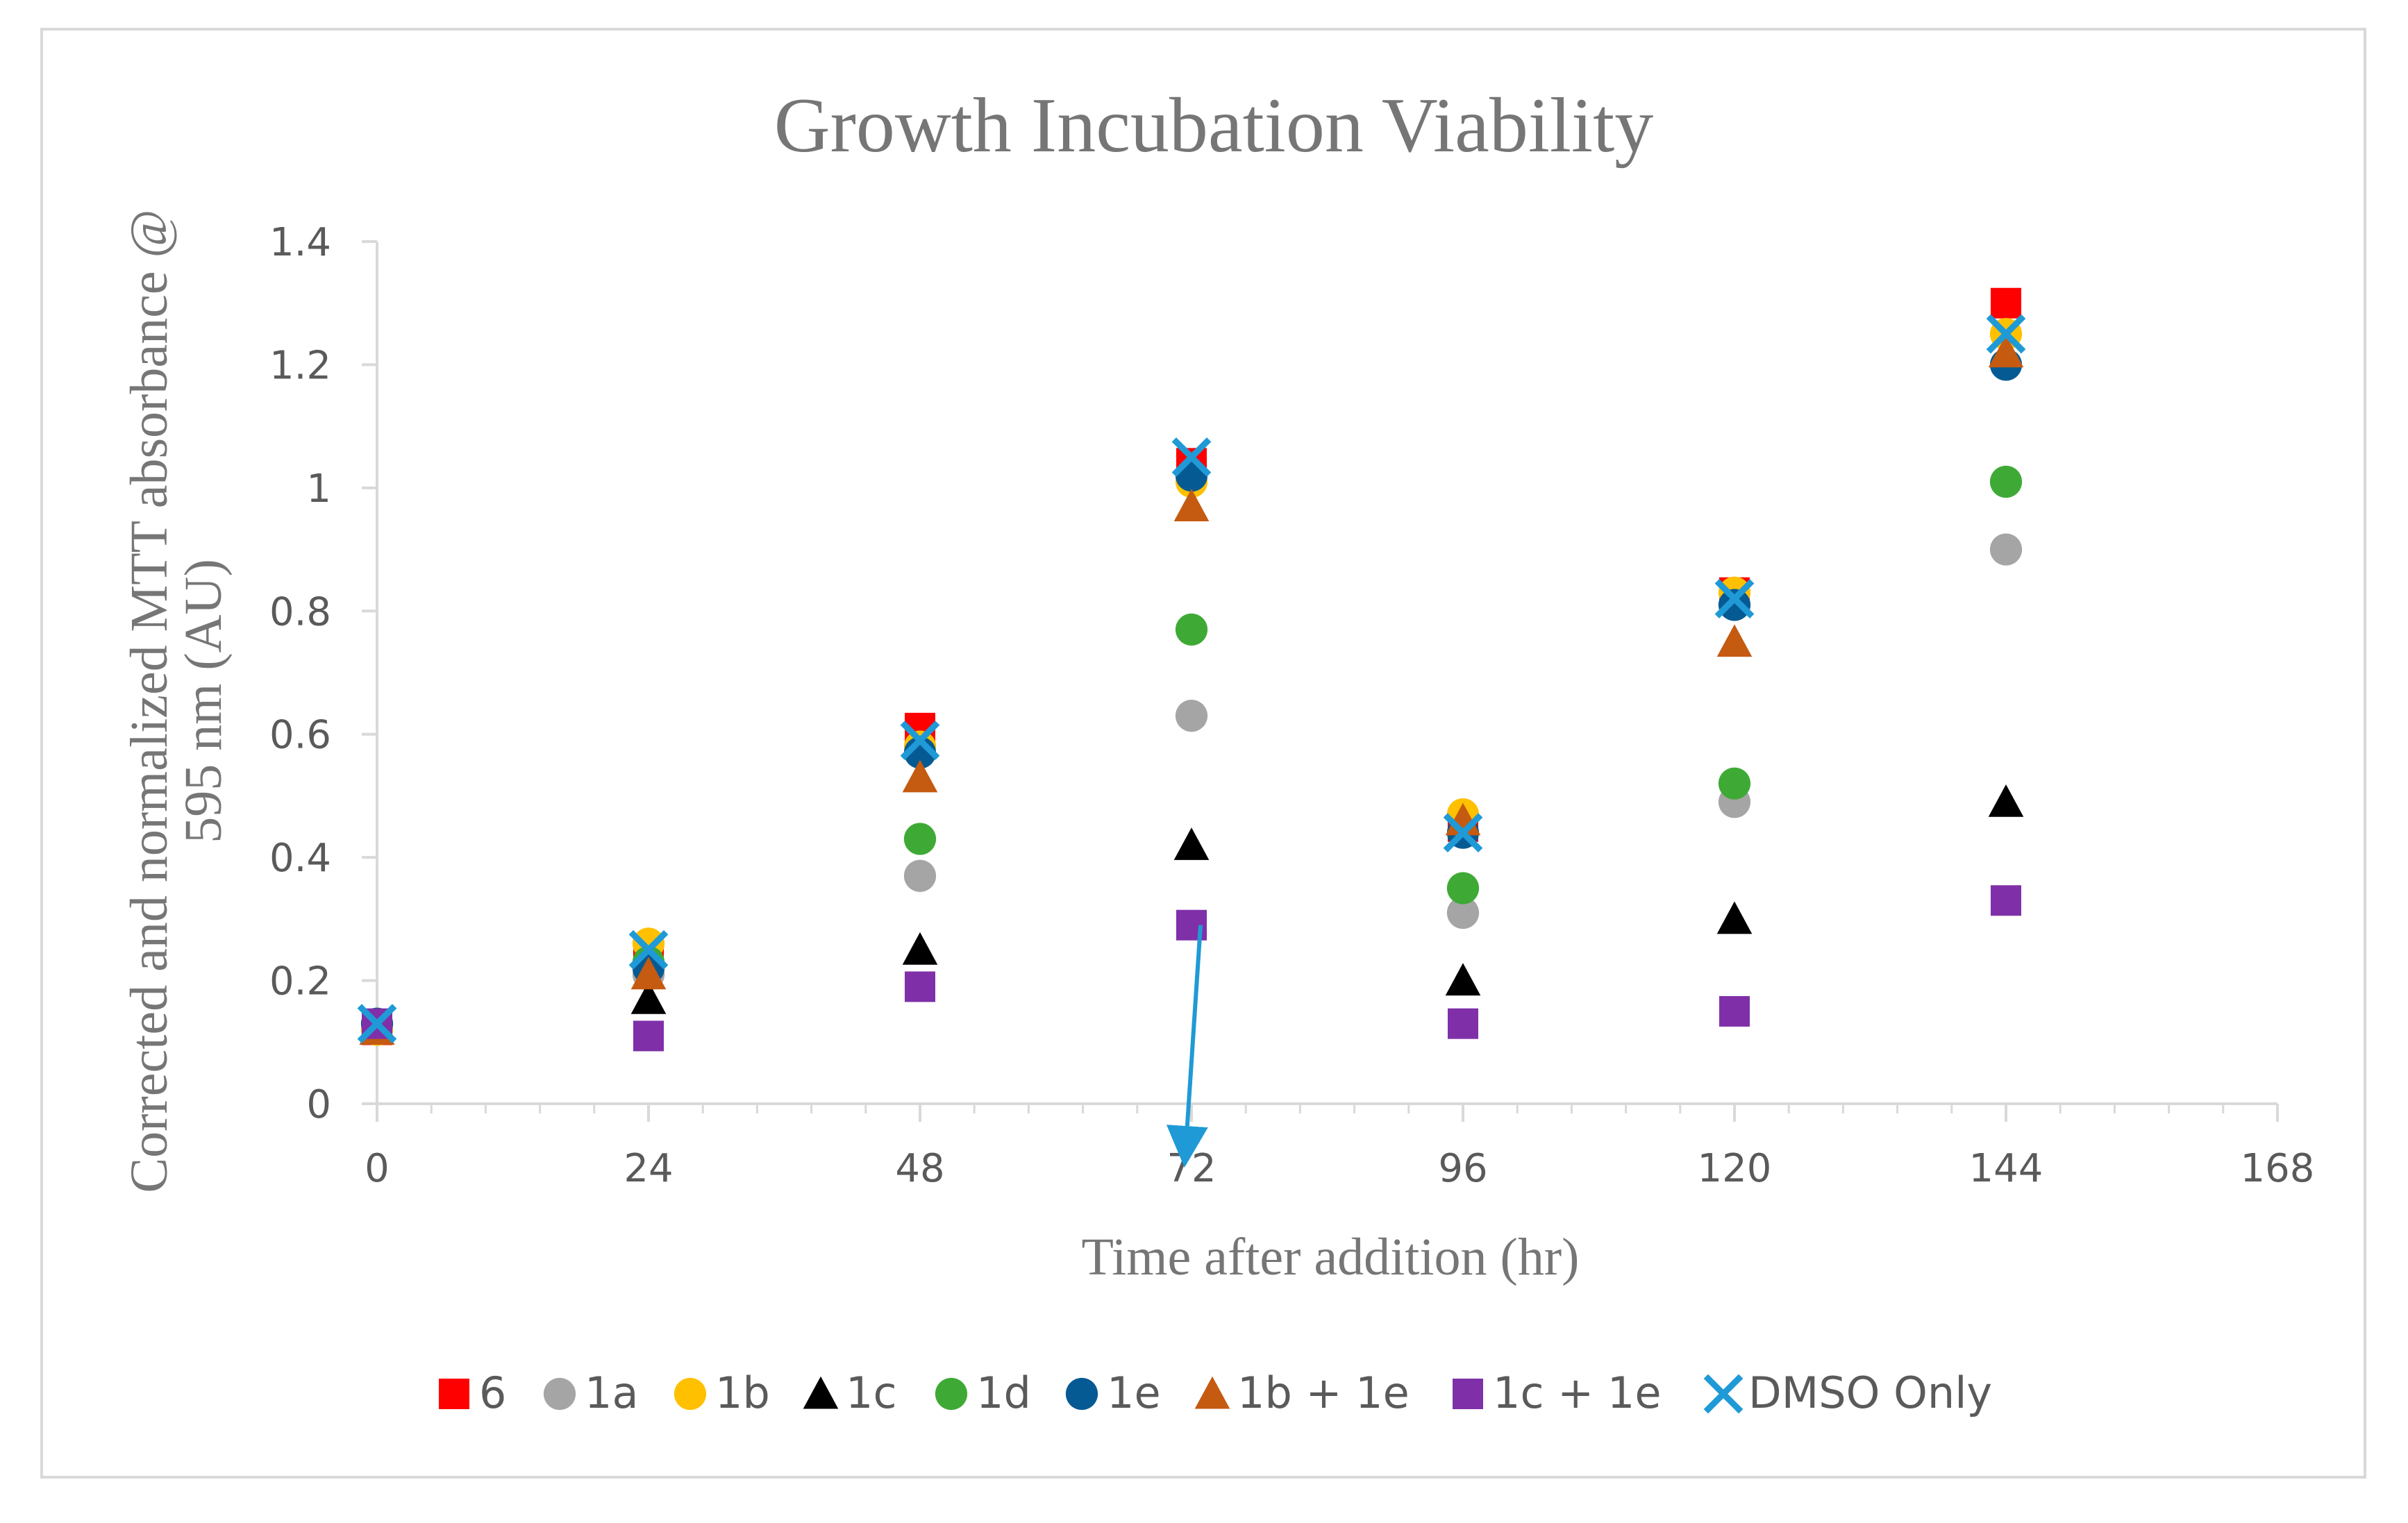  What do you see at coordinates (612, 1393) in the screenshot?
I see `legend-label-1a: 1a` at bounding box center [612, 1393].